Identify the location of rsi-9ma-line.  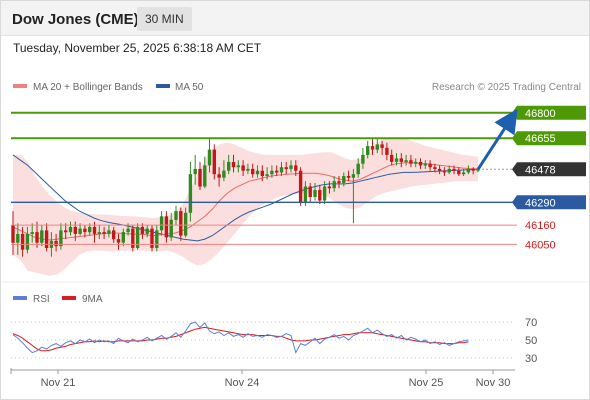
(240, 339).